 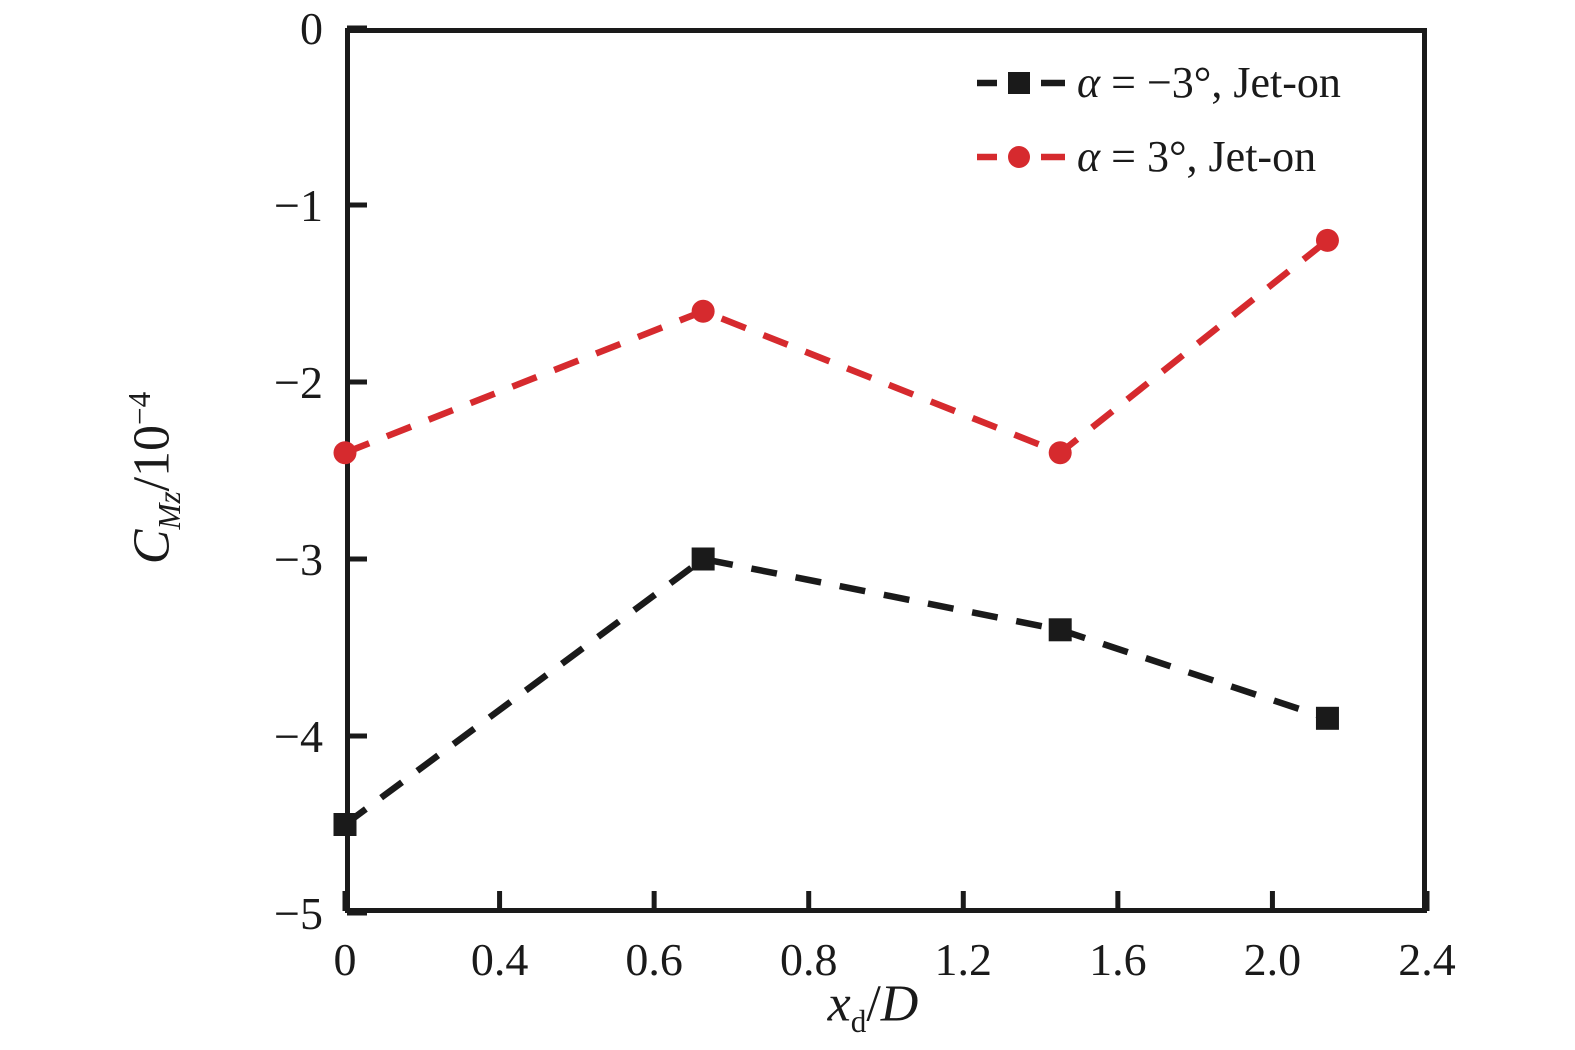 I want to click on legend-swatch-square-icon, so click(x=1021, y=83).